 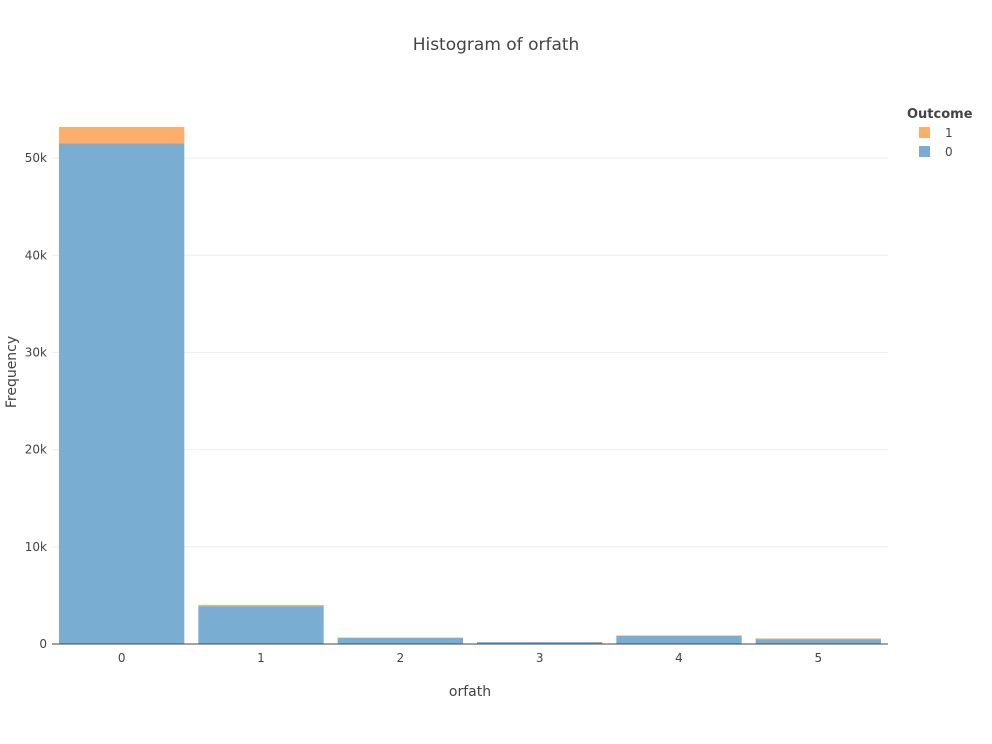 I want to click on y-tick-label: 50k, so click(x=36, y=158).